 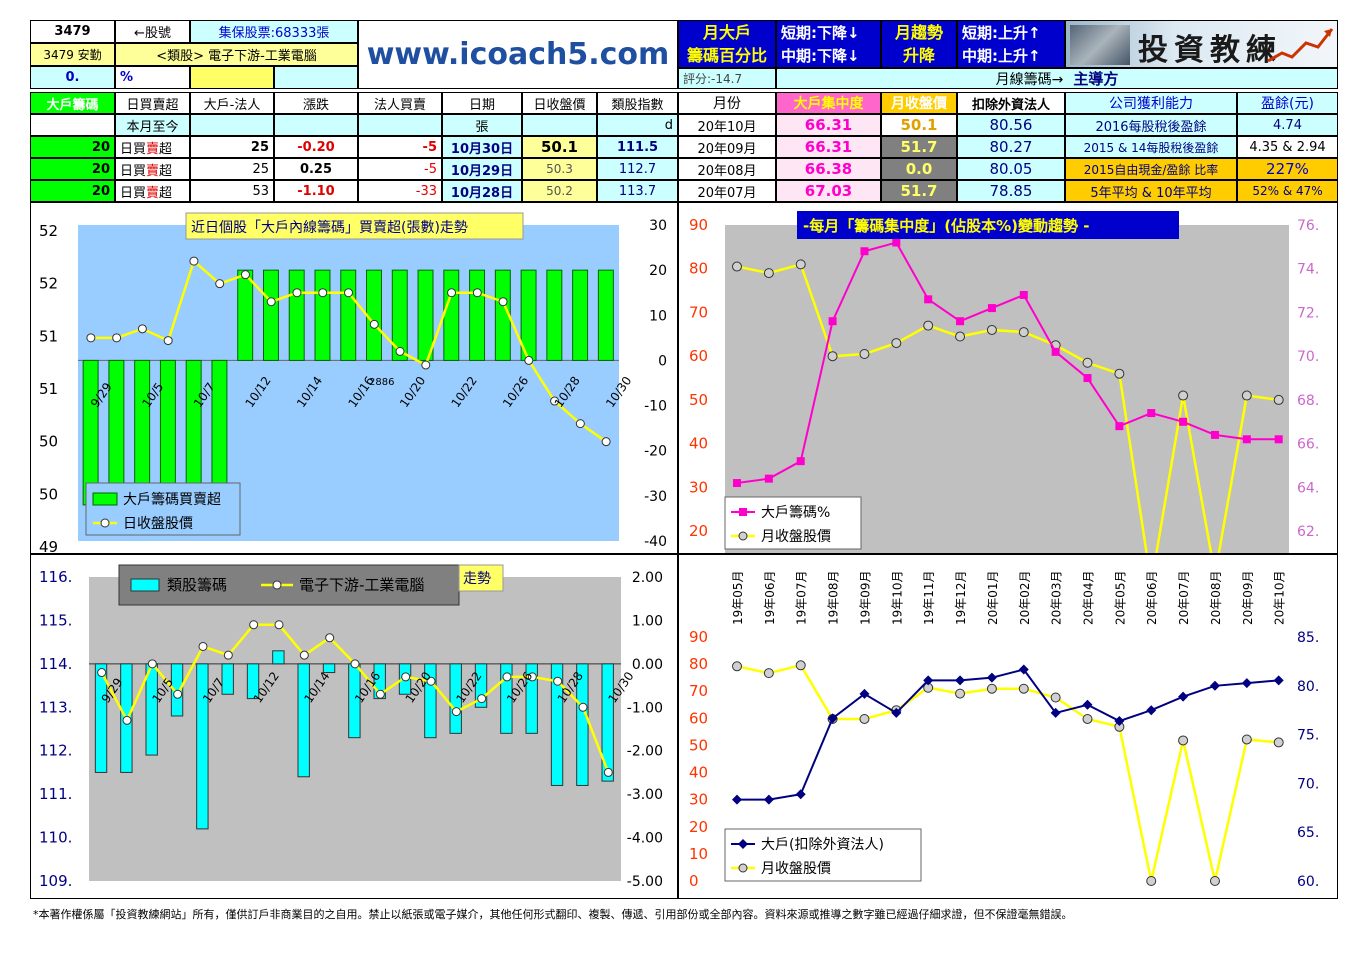 What do you see at coordinates (559, 103) in the screenshot?
I see `col-header-close: 日收盤價` at bounding box center [559, 103].